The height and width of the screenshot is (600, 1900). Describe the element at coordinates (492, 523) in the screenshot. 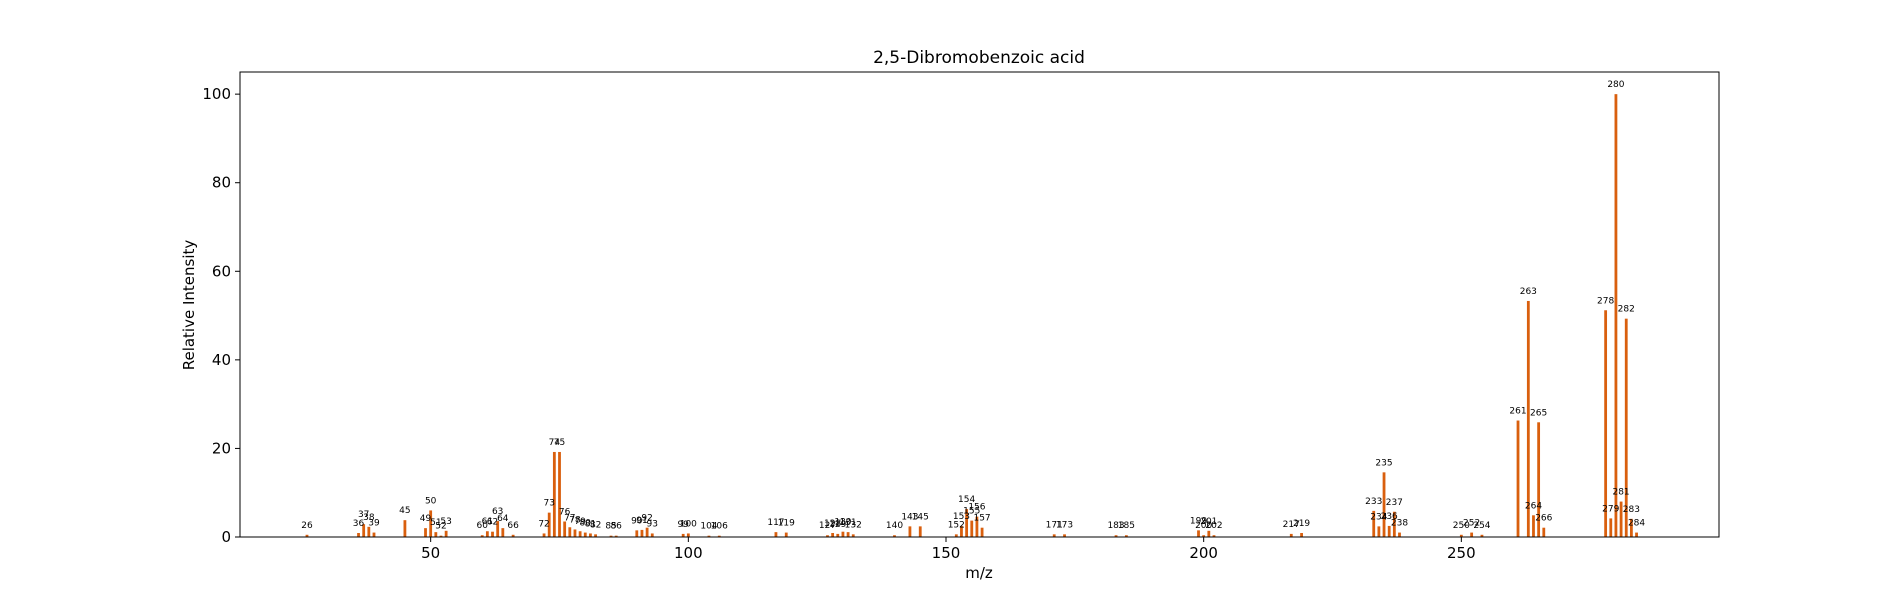

I see `peak-label-62: 62` at that location.